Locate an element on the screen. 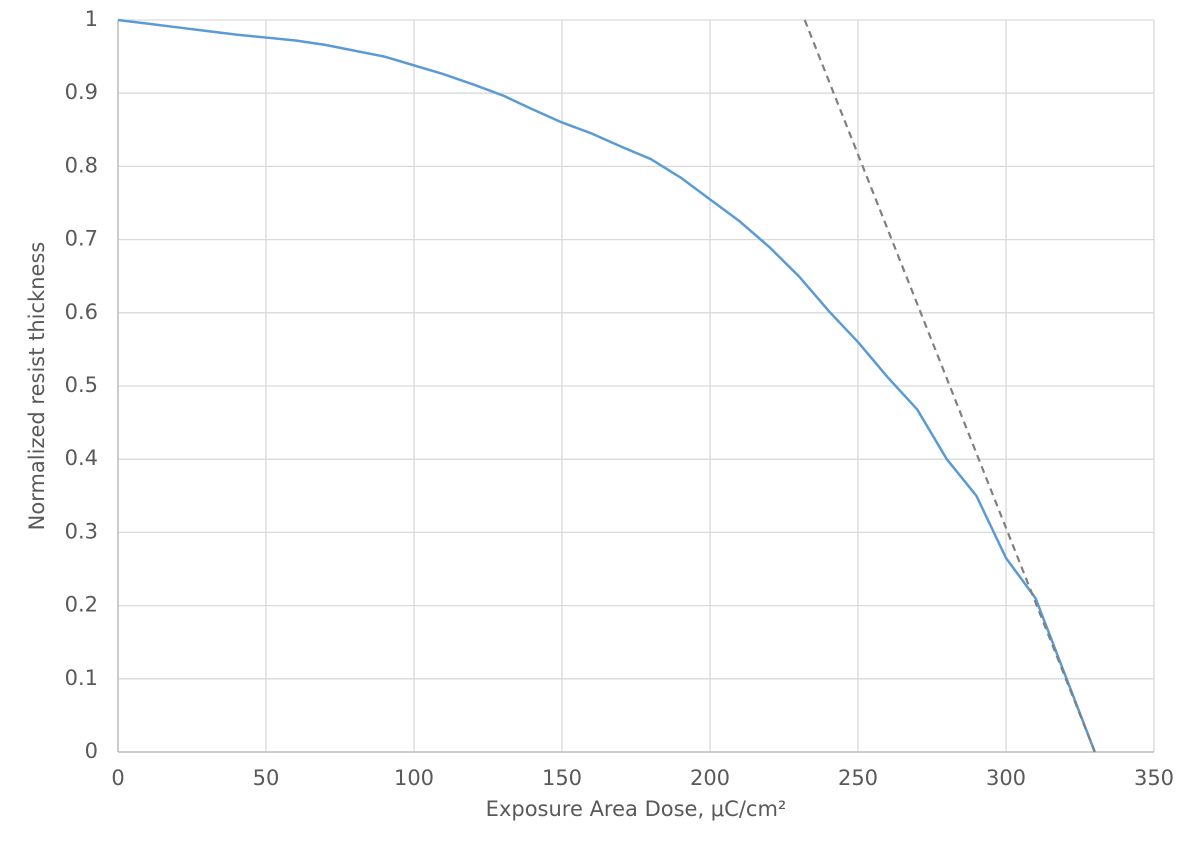 This screenshot has height=846, width=1200. y-axis-title: Normalized resist thickness is located at coordinates (37, 386).